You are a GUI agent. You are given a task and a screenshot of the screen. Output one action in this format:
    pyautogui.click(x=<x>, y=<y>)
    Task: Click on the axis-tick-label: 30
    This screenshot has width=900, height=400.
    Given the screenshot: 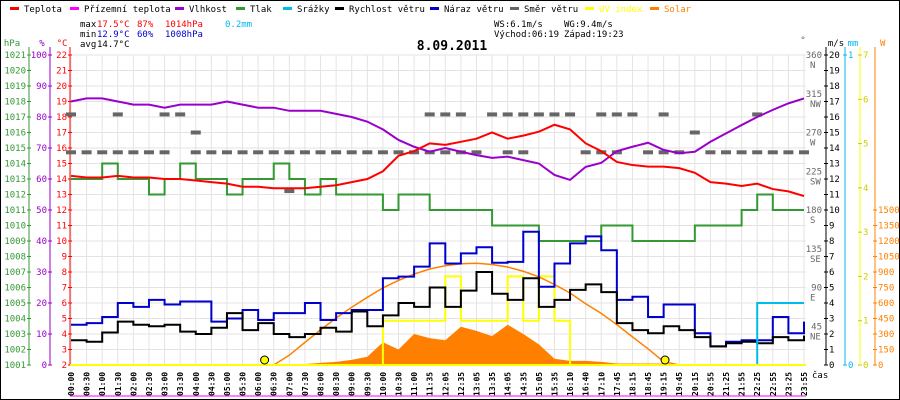 What is the action you would take?
    pyautogui.click(x=41, y=273)
    